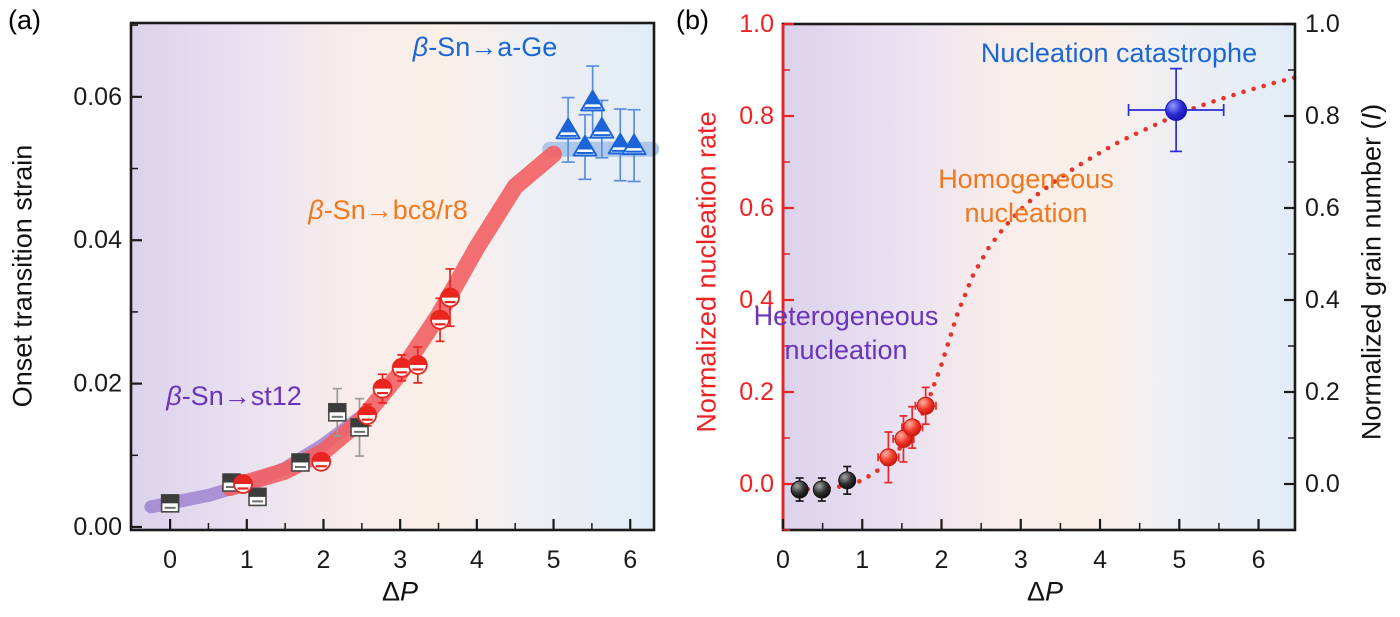 The height and width of the screenshot is (617, 1400). What do you see at coordinates (1100, 560) in the screenshot?
I see `x-tick-label: 4` at bounding box center [1100, 560].